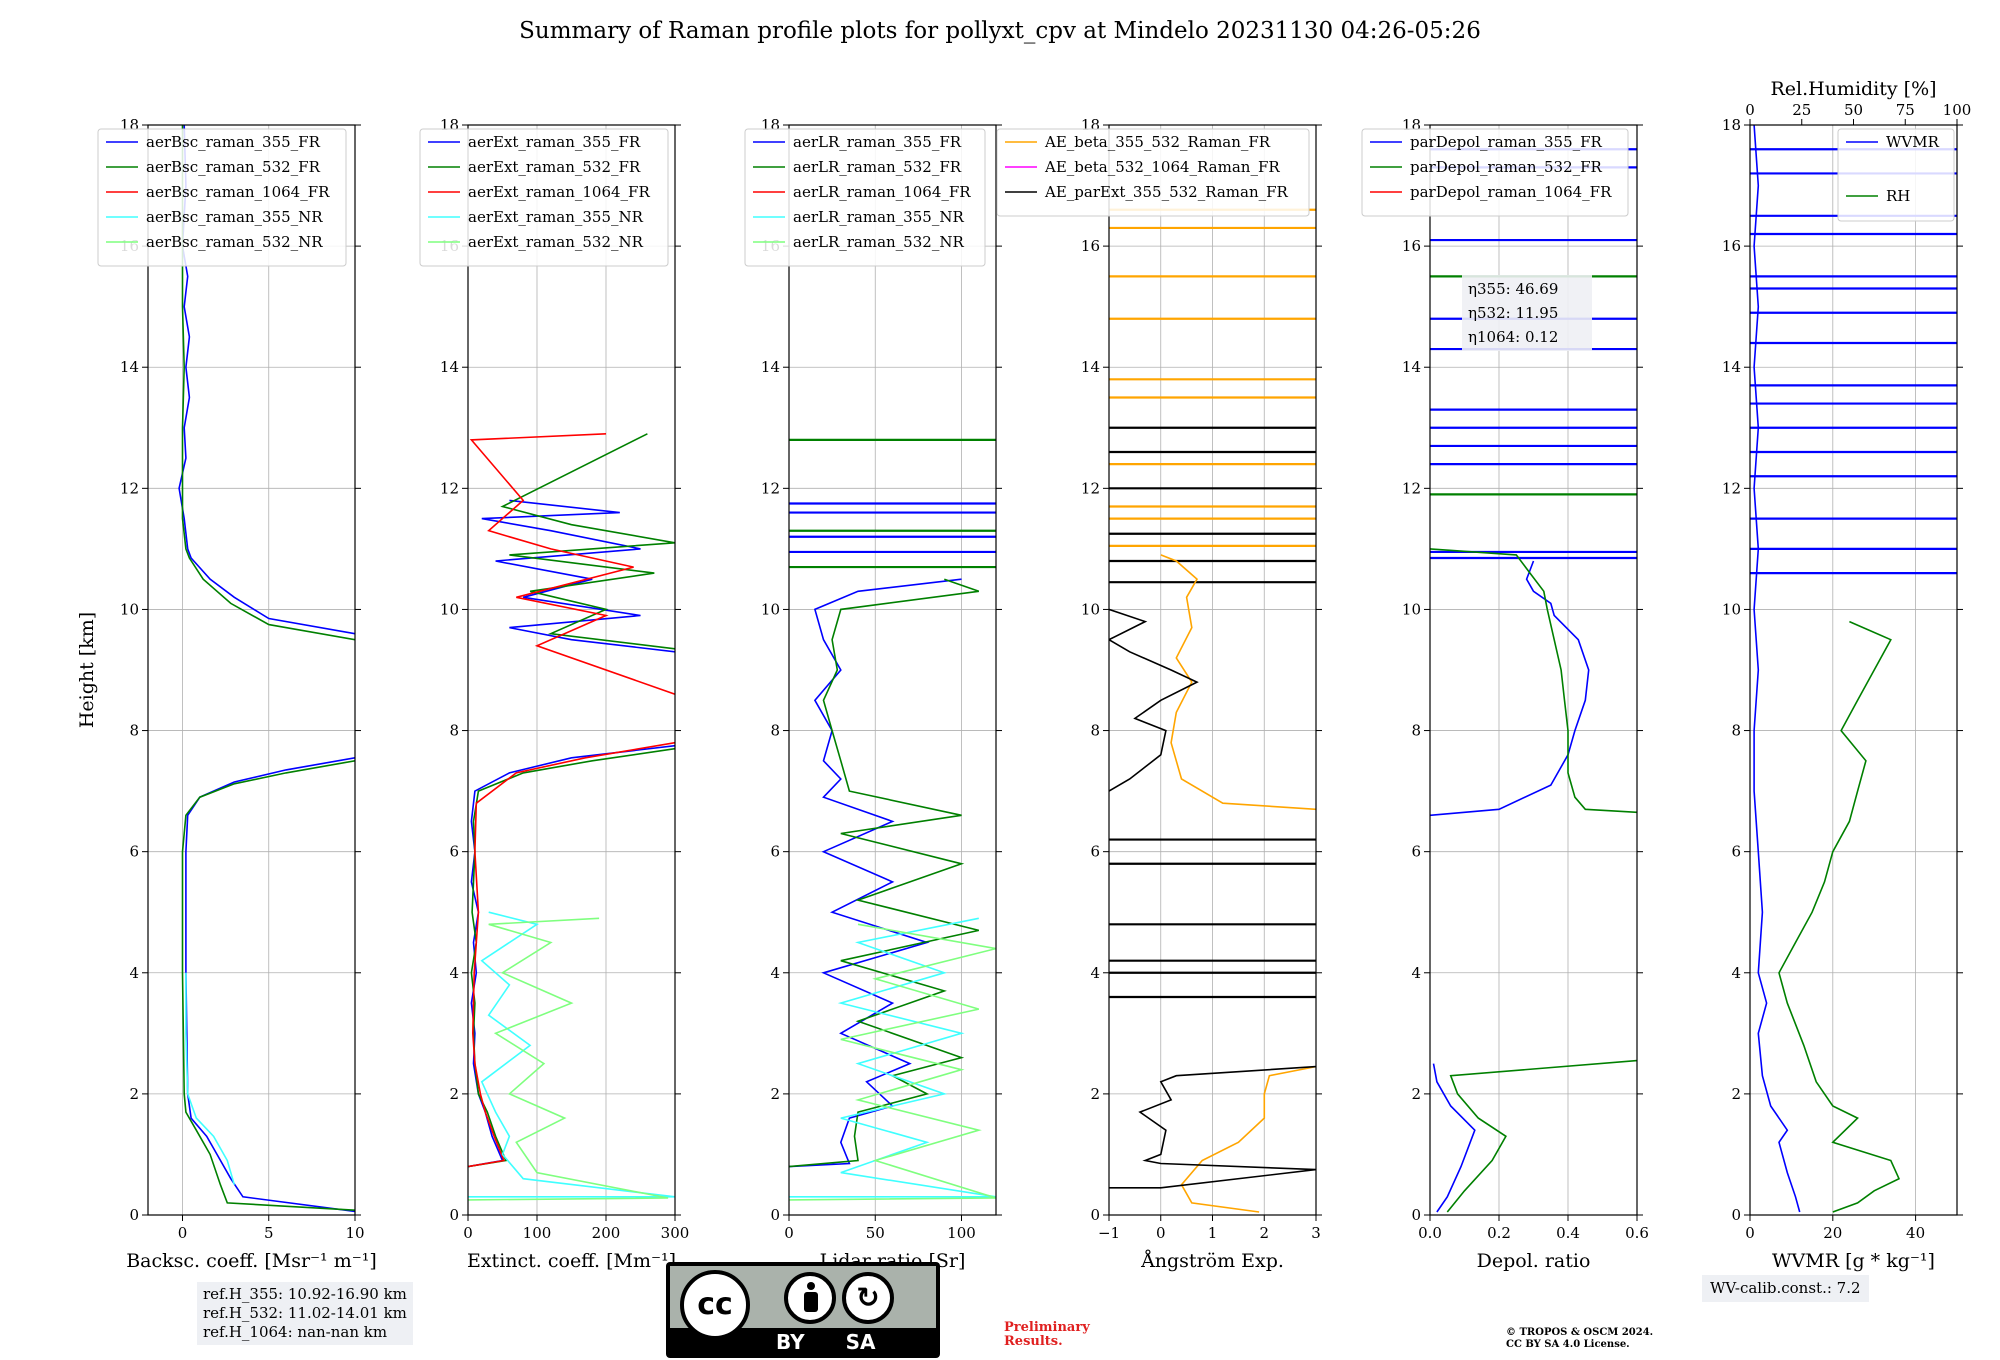 Image resolution: width=2000 pixels, height=1360 pixels. I want to click on cc-badge-labels: BY SA, so click(851, 1342).